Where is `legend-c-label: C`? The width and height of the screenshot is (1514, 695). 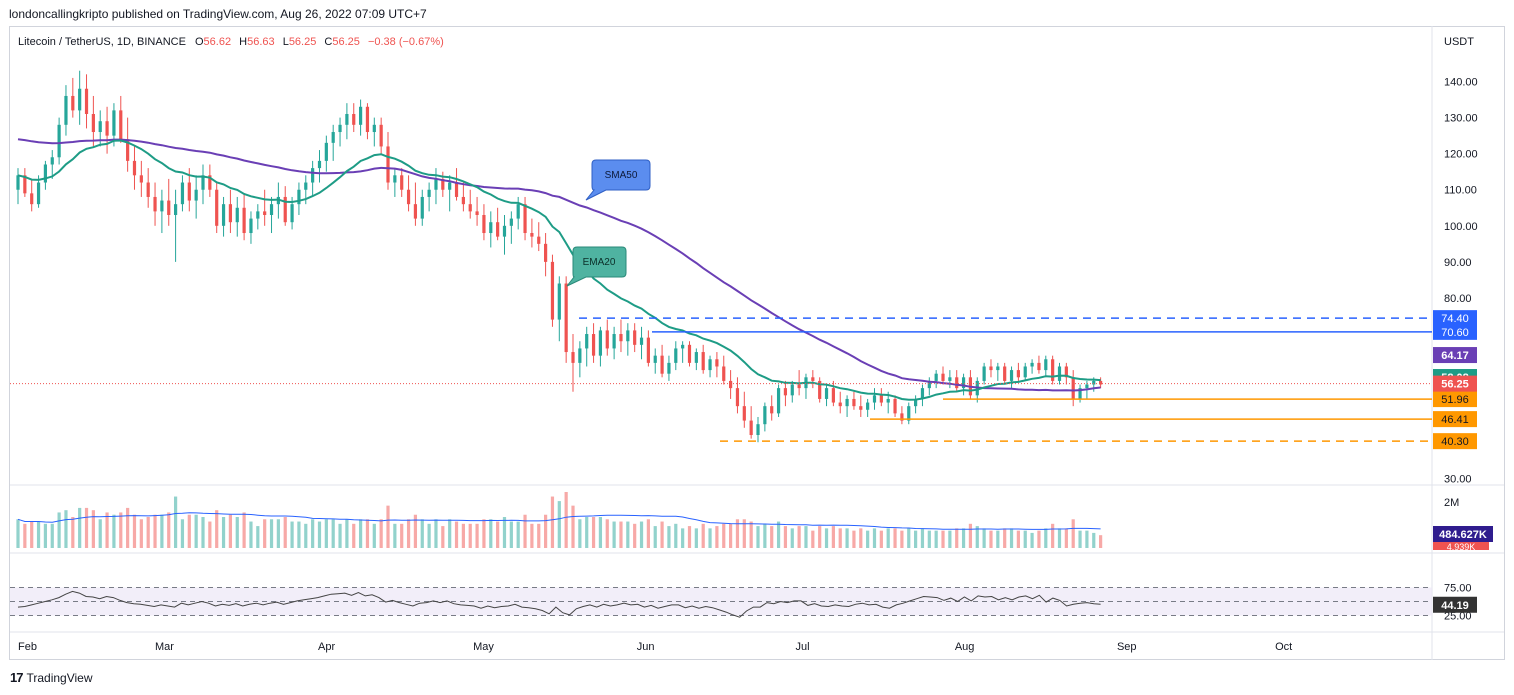 legend-c-label: C is located at coordinates (328, 42).